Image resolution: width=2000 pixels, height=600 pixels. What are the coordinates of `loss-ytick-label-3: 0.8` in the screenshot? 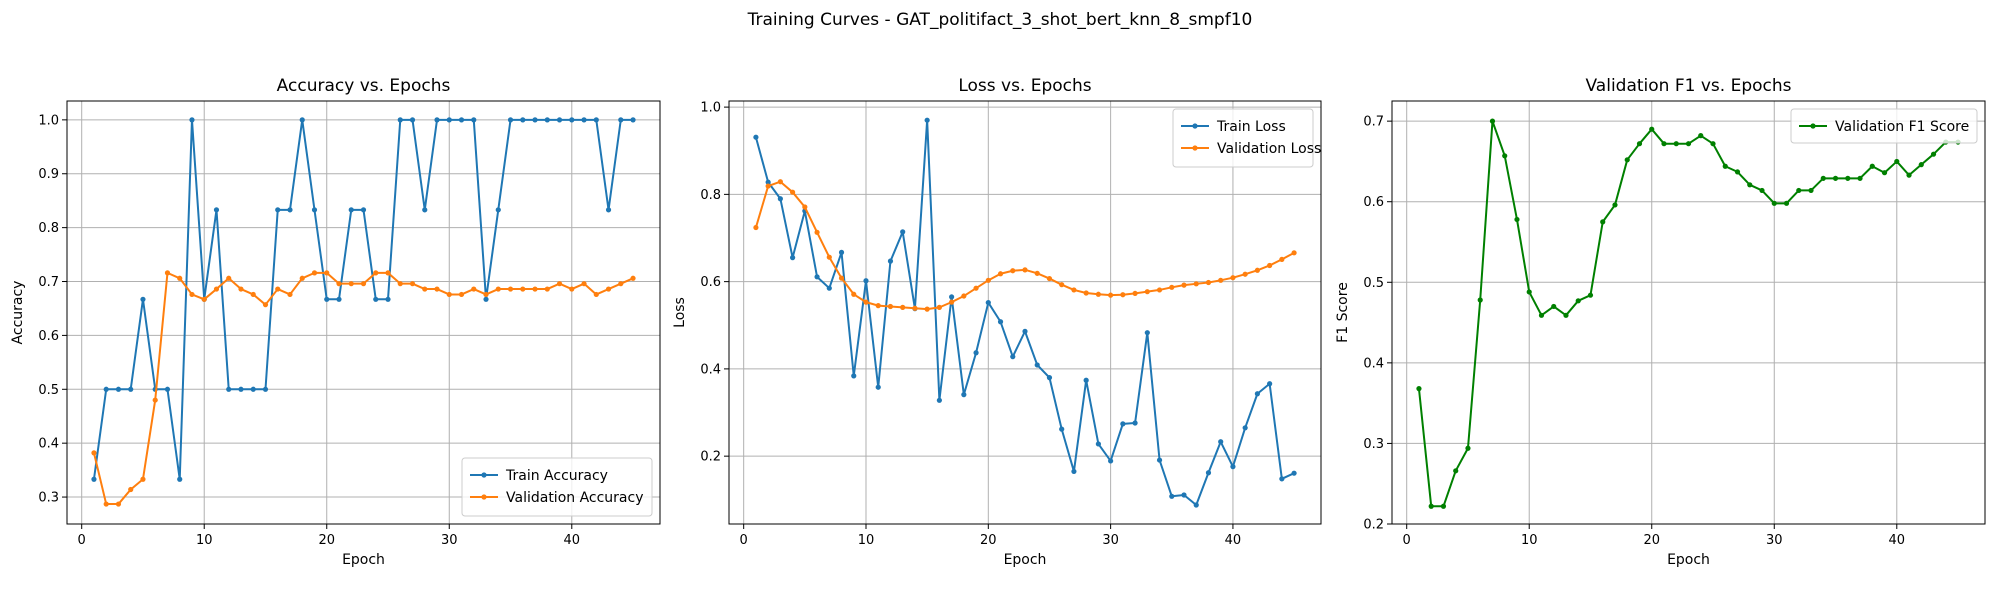 It's located at (710, 195).